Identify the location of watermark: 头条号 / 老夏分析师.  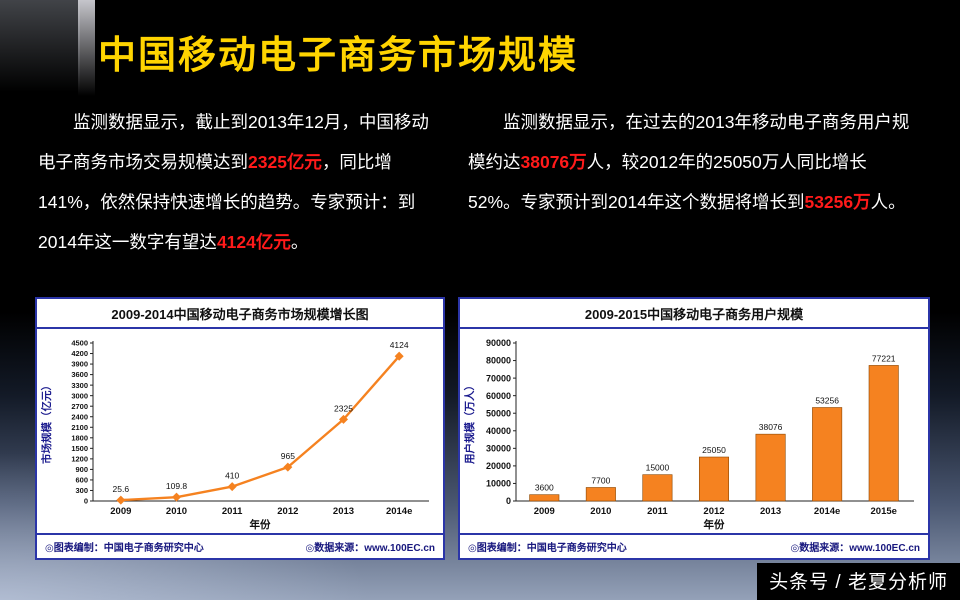
(858, 581).